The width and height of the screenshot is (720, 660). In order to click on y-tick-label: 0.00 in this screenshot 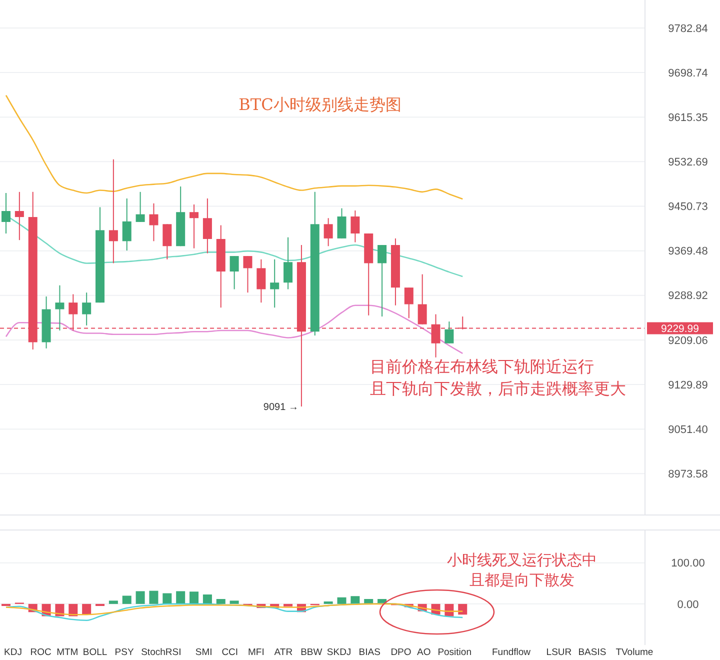, I will do `click(688, 604)`.